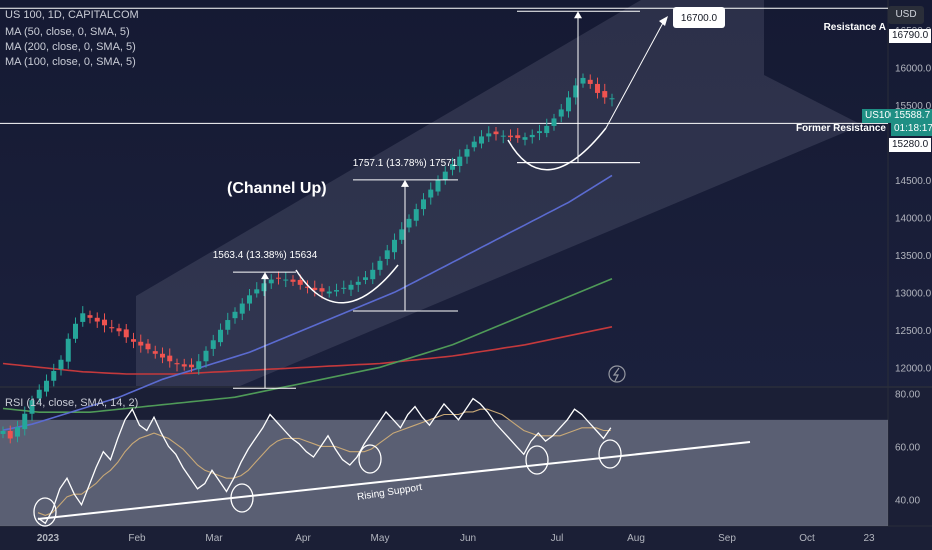 The height and width of the screenshot is (550, 932). What do you see at coordinates (380, 538) in the screenshot?
I see `time-tick: May` at bounding box center [380, 538].